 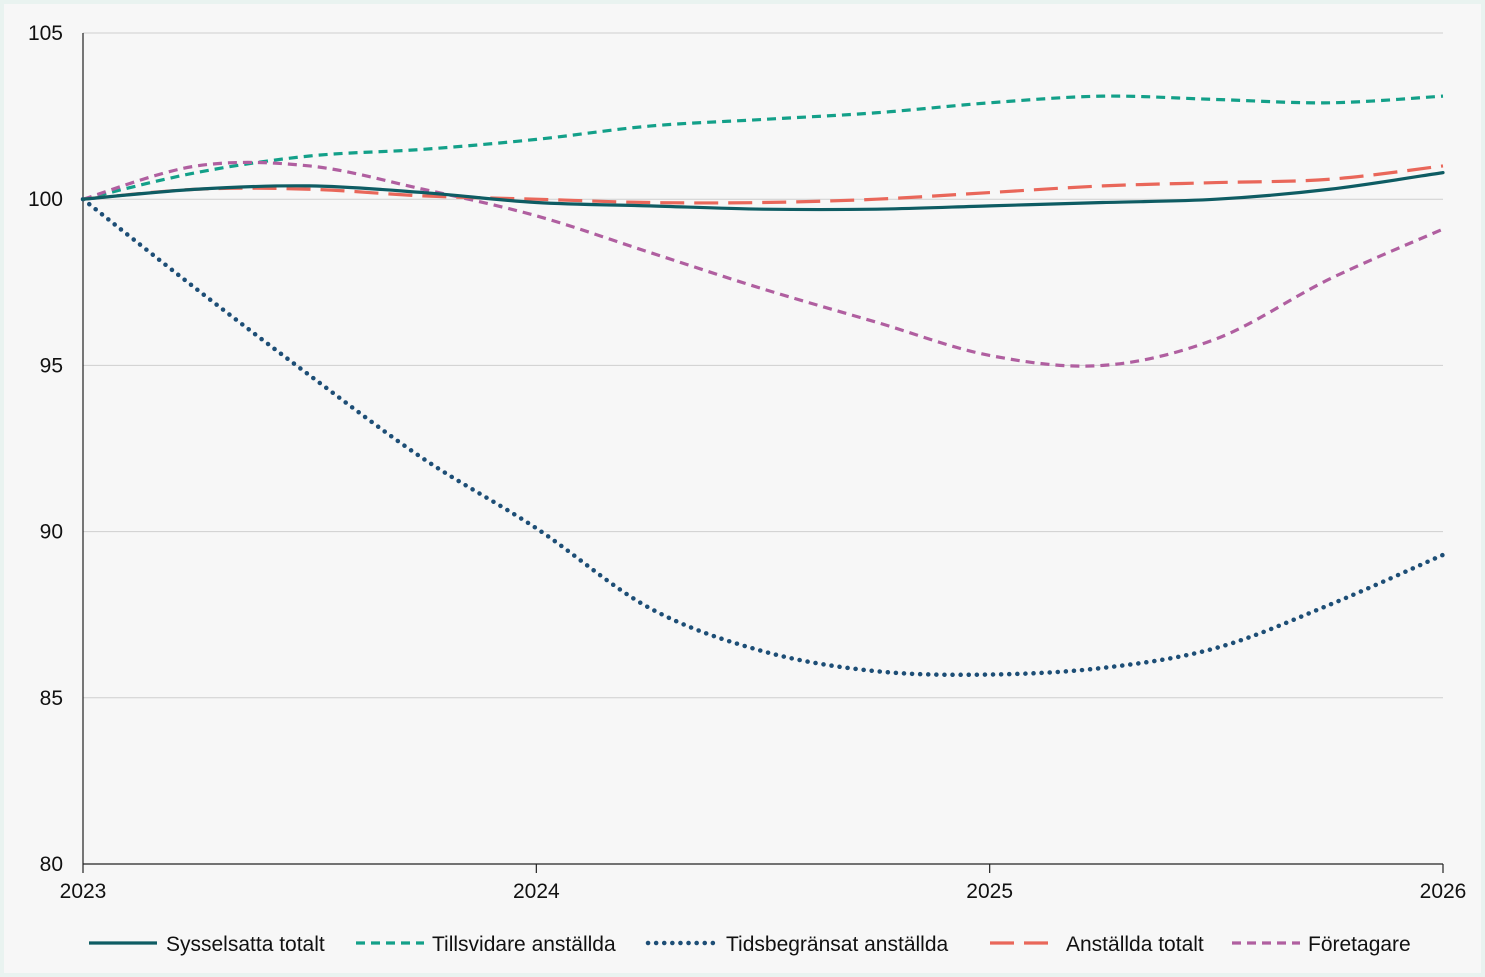 What do you see at coordinates (1443, 891) in the screenshot?
I see `x-tick-label: 2026` at bounding box center [1443, 891].